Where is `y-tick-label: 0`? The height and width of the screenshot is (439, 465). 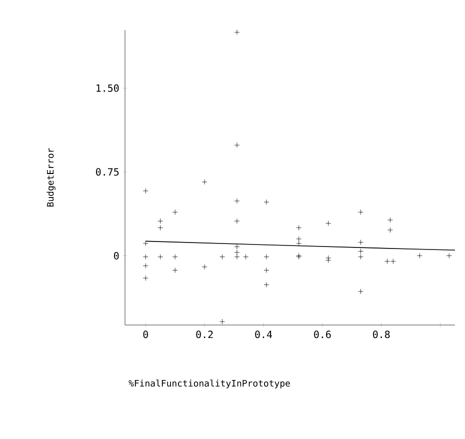 y-tick-label: 0 is located at coordinates (116, 256).